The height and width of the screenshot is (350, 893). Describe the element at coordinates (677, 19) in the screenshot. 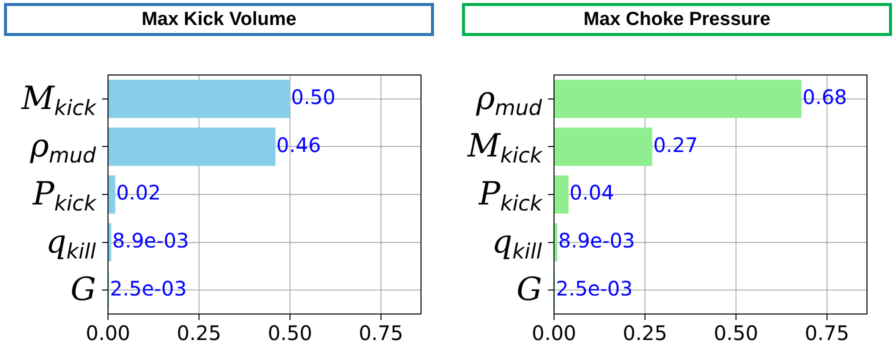

I see `chart-title: Max Choke Pressure` at that location.